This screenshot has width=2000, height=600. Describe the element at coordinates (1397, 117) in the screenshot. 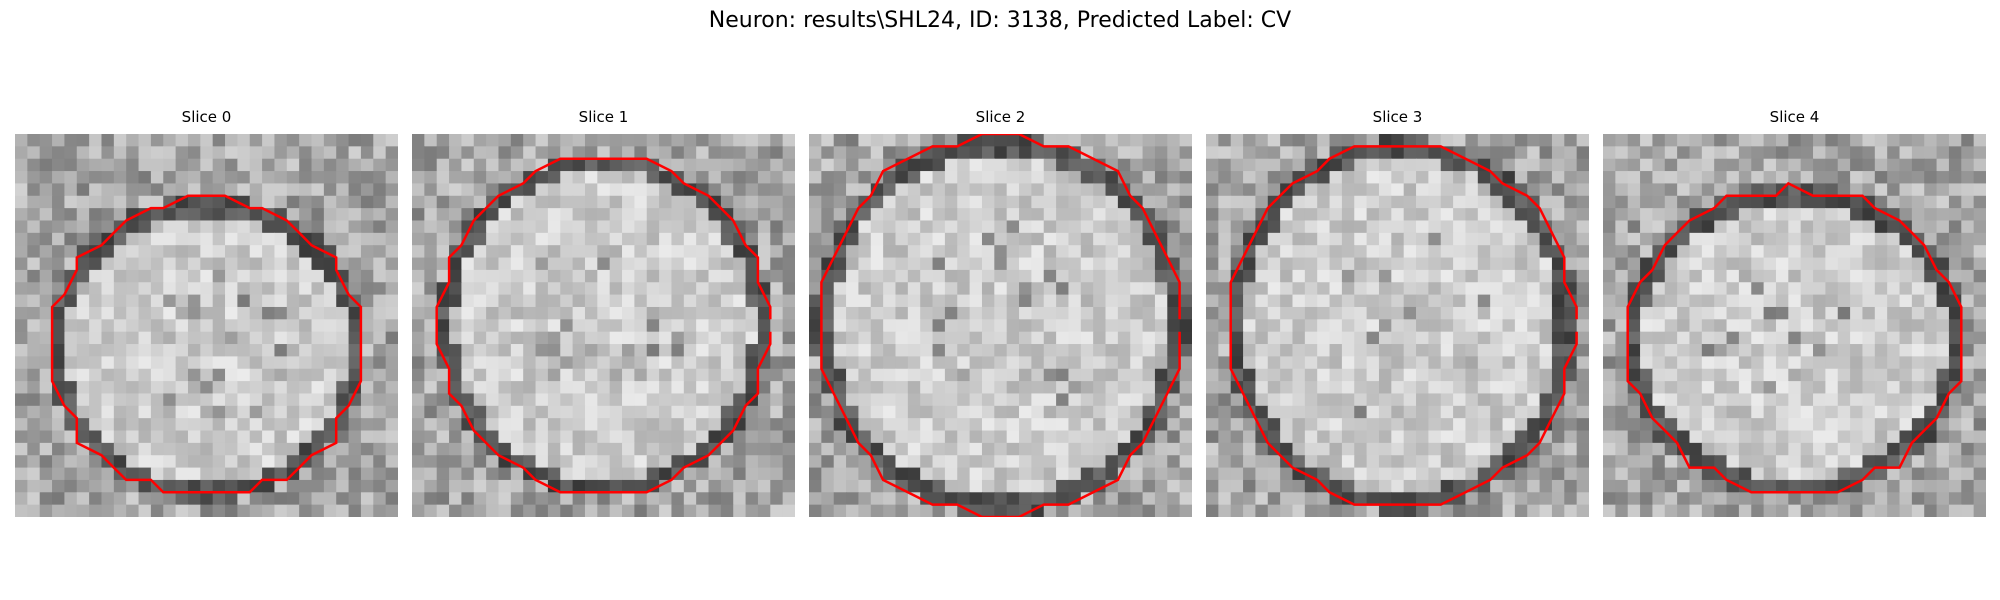

I see `slice-title: Slice 3` at that location.